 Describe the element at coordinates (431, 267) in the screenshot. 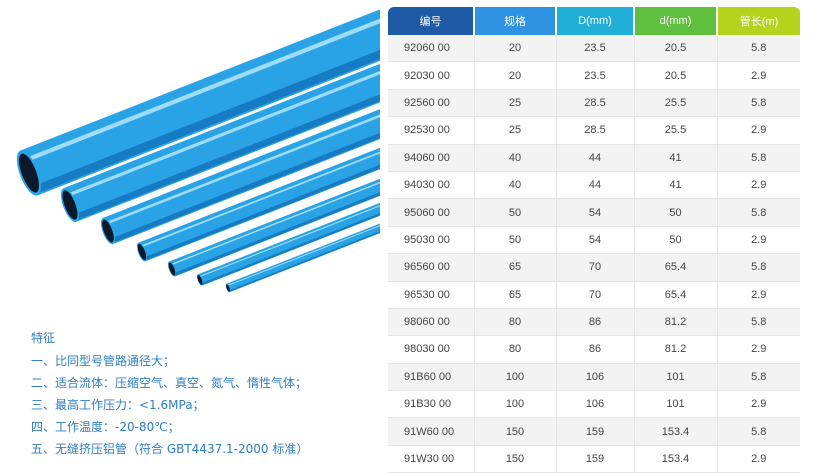

I see `cell-code: 96560 00` at that location.